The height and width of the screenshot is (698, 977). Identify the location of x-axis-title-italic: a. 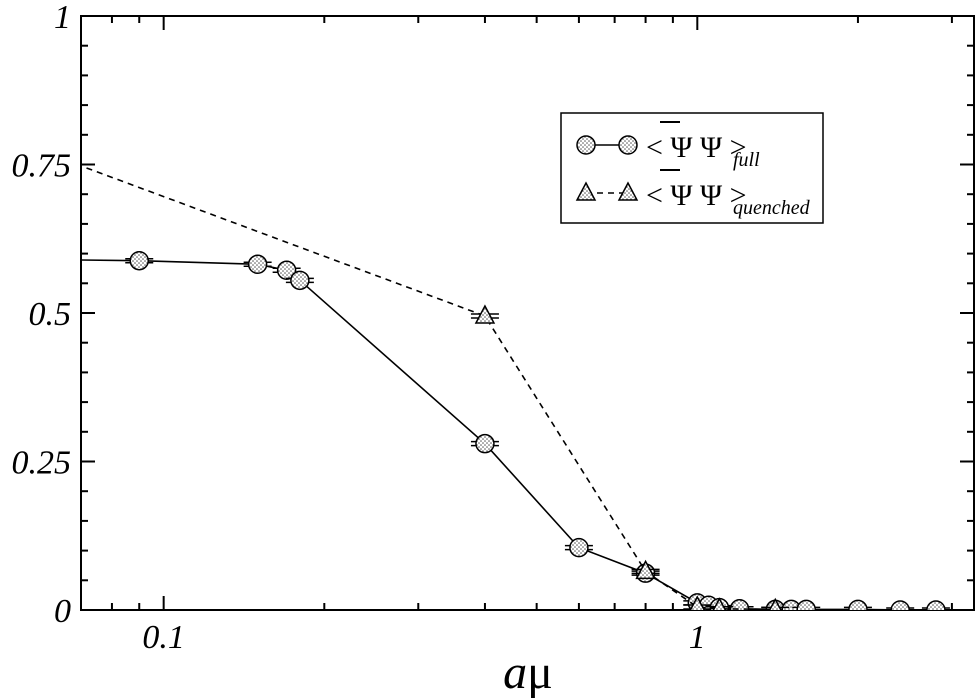
(515, 672).